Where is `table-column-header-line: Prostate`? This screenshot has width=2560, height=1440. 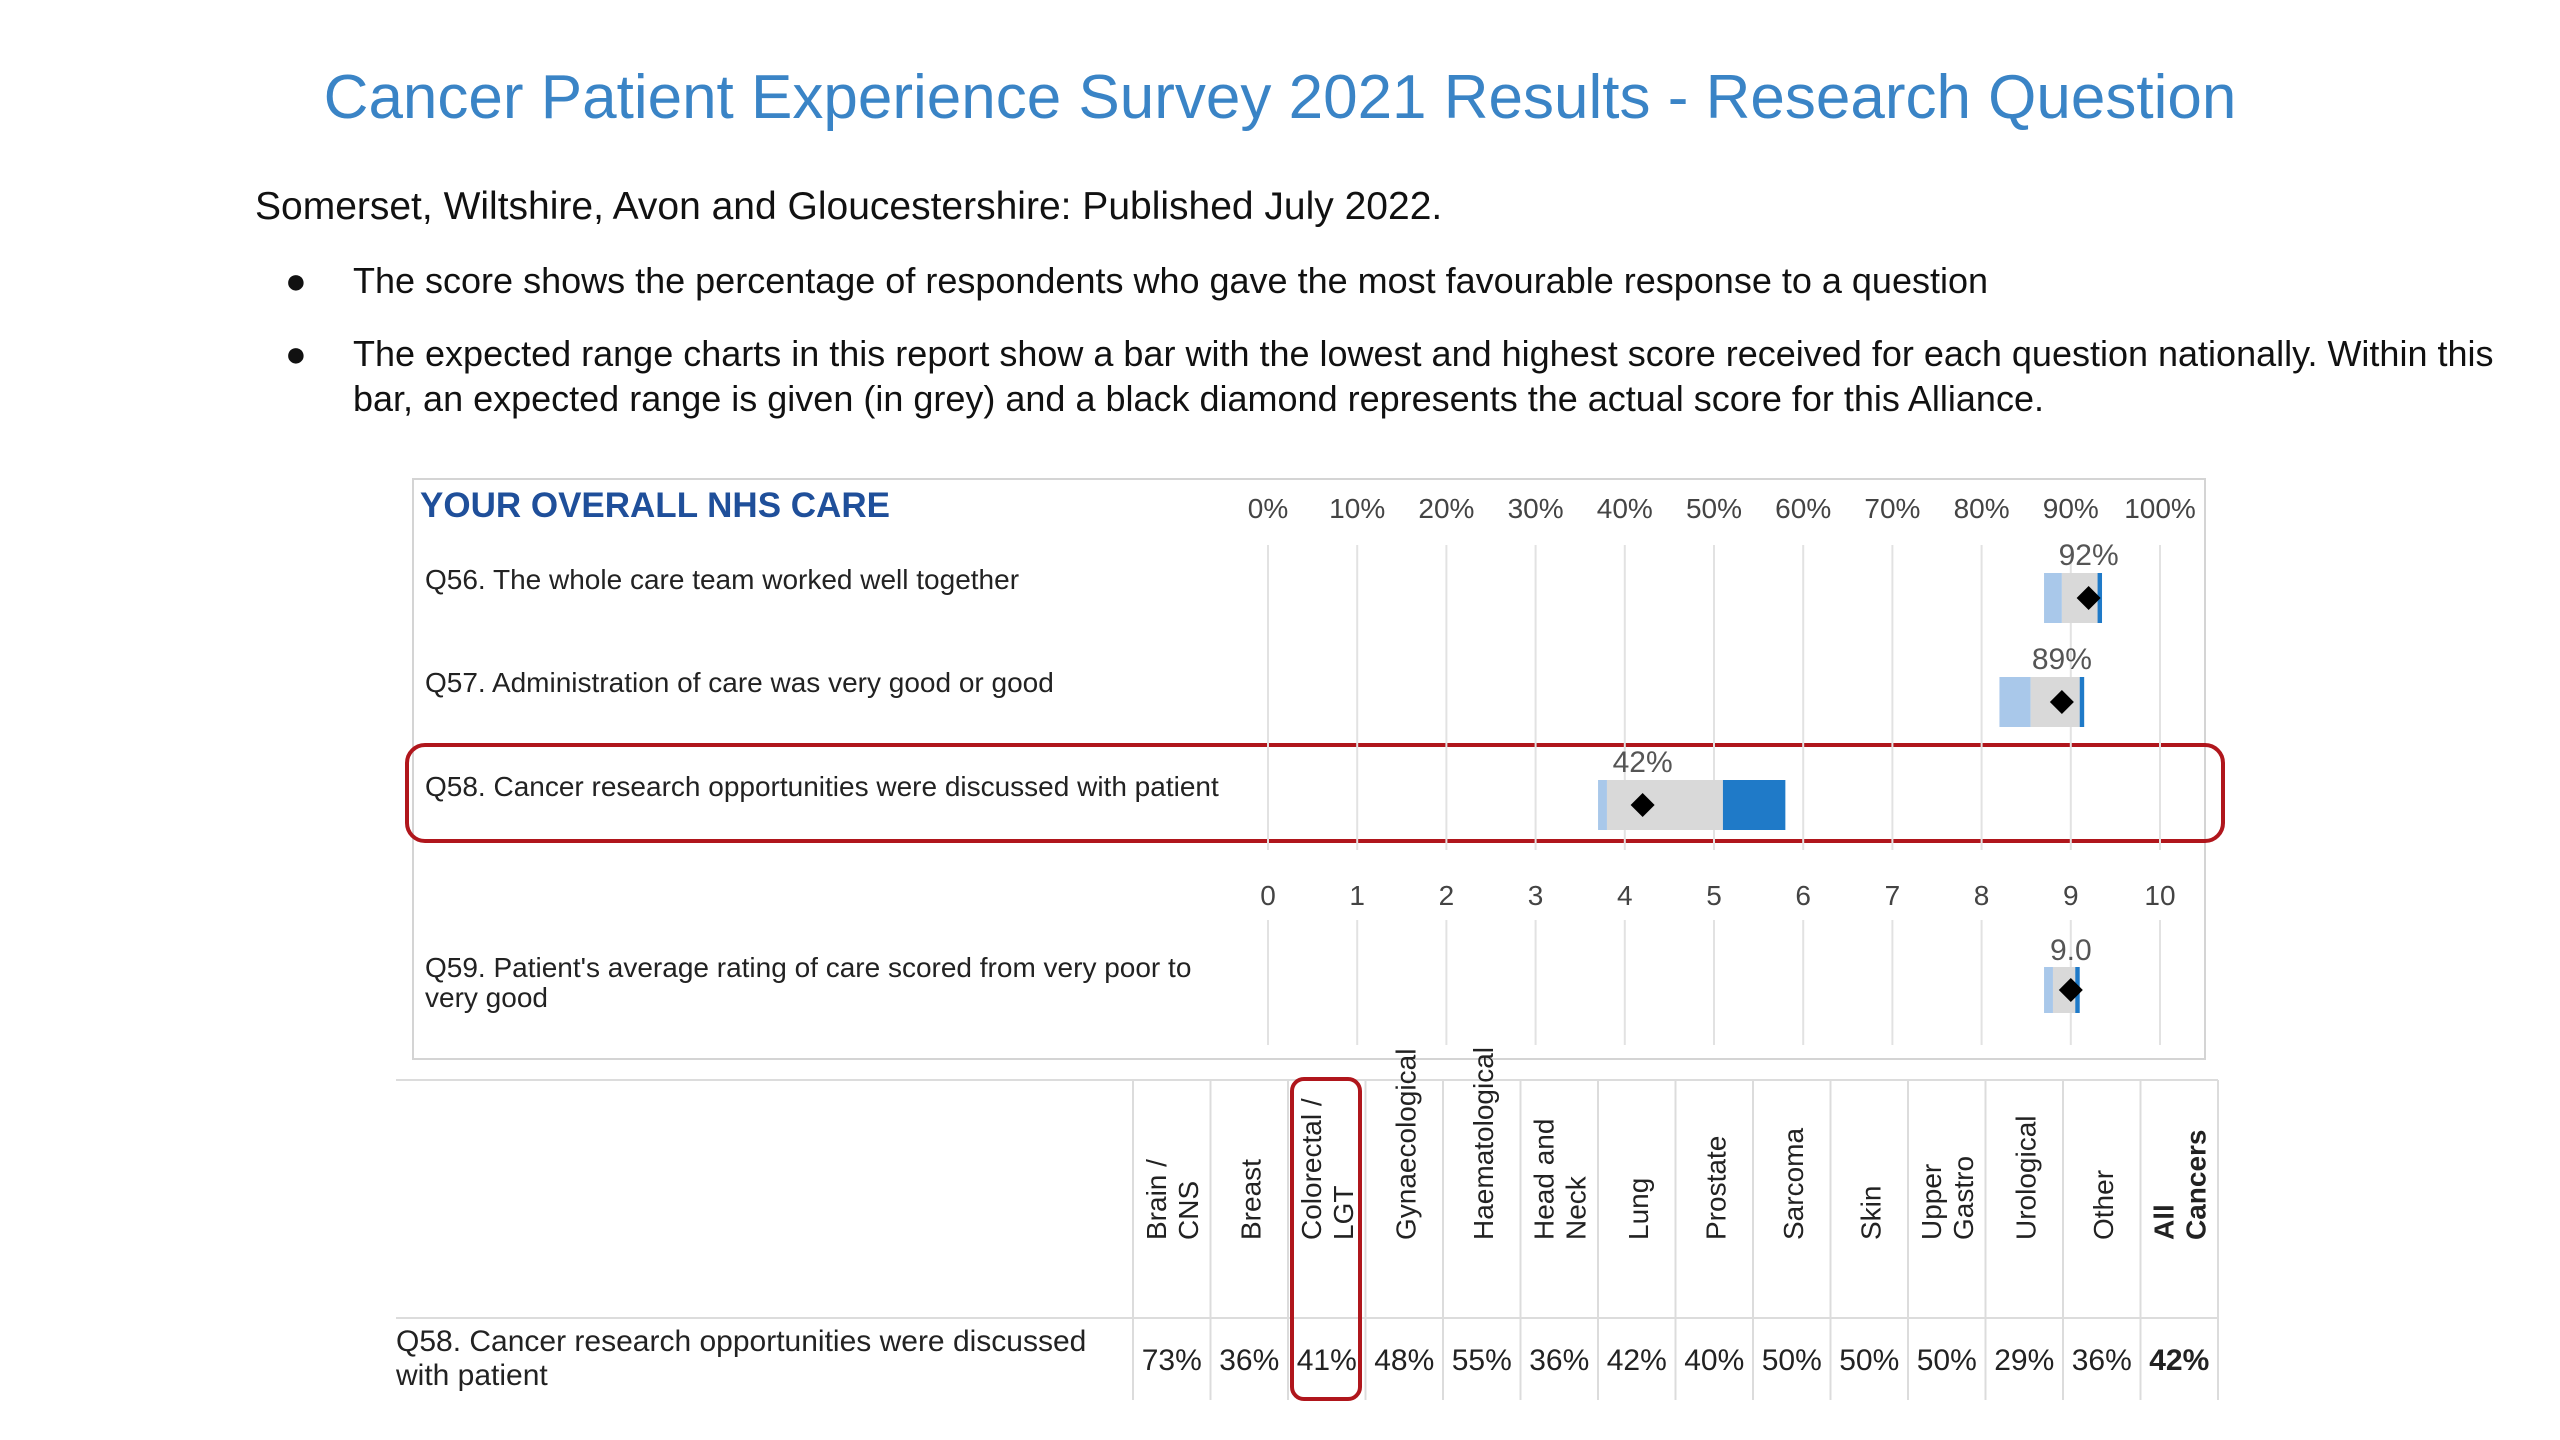
table-column-header-line: Prostate is located at coordinates (1715, 1188).